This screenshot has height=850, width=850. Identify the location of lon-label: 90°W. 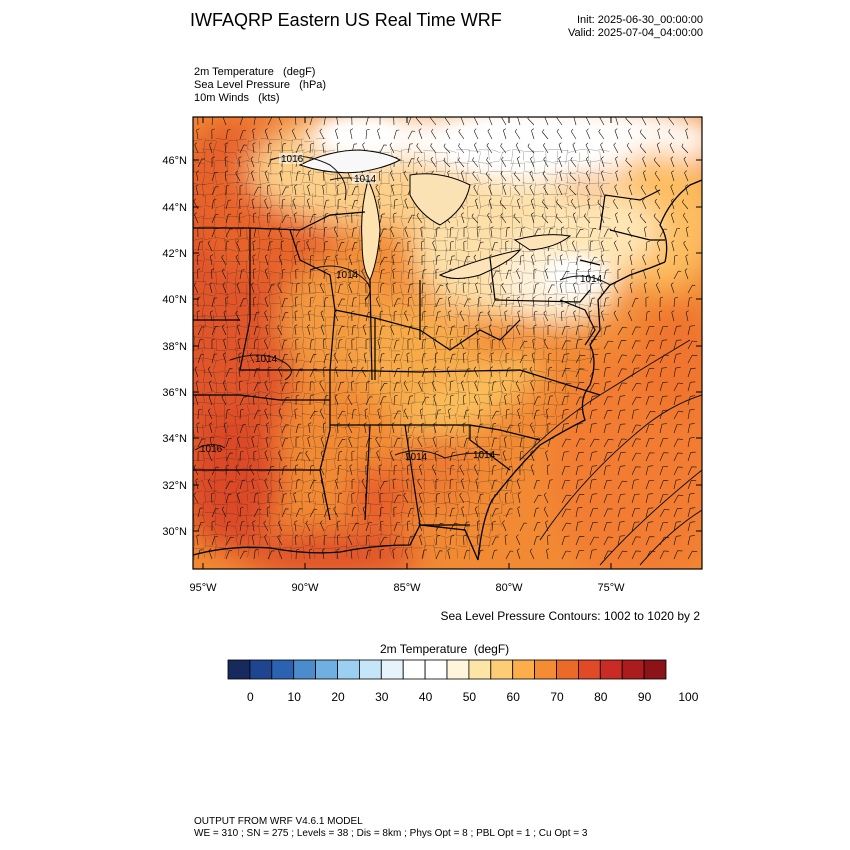
(305, 588).